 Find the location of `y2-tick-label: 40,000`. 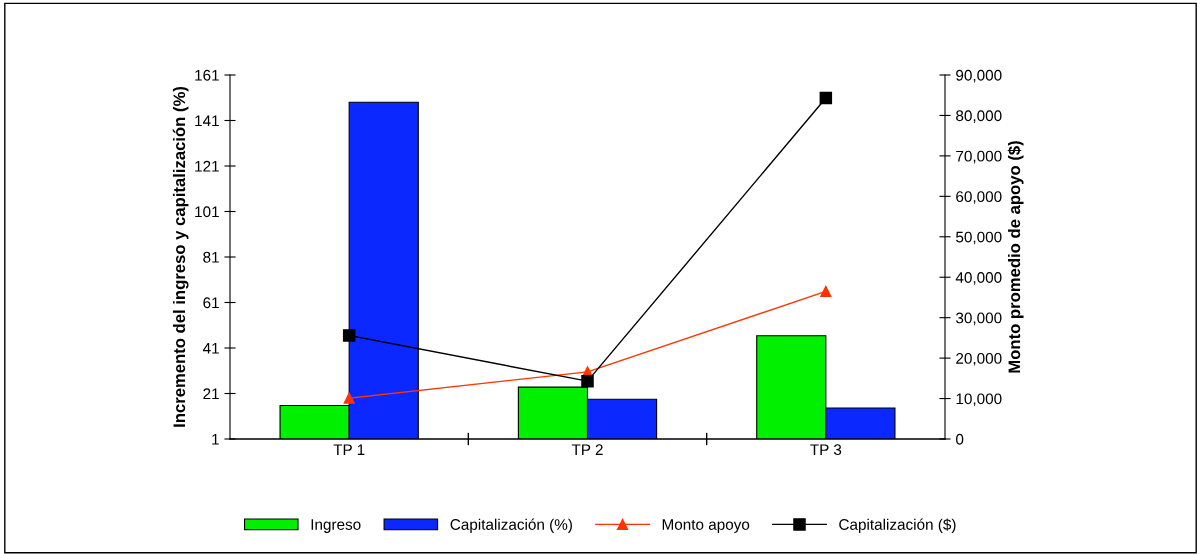

y2-tick-label: 40,000 is located at coordinates (978, 278).